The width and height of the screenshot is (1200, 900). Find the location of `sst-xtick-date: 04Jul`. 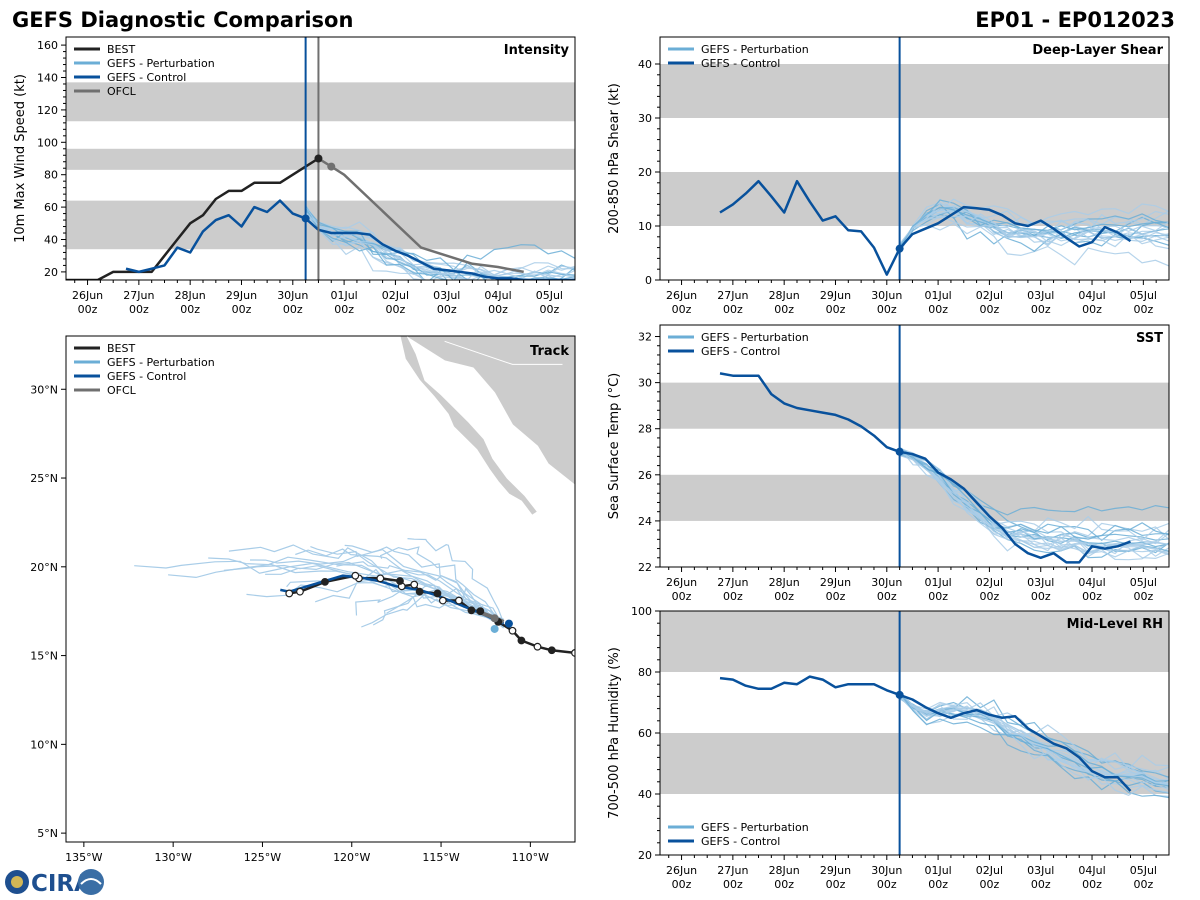

sst-xtick-date: 04Jul is located at coordinates (1091, 582).